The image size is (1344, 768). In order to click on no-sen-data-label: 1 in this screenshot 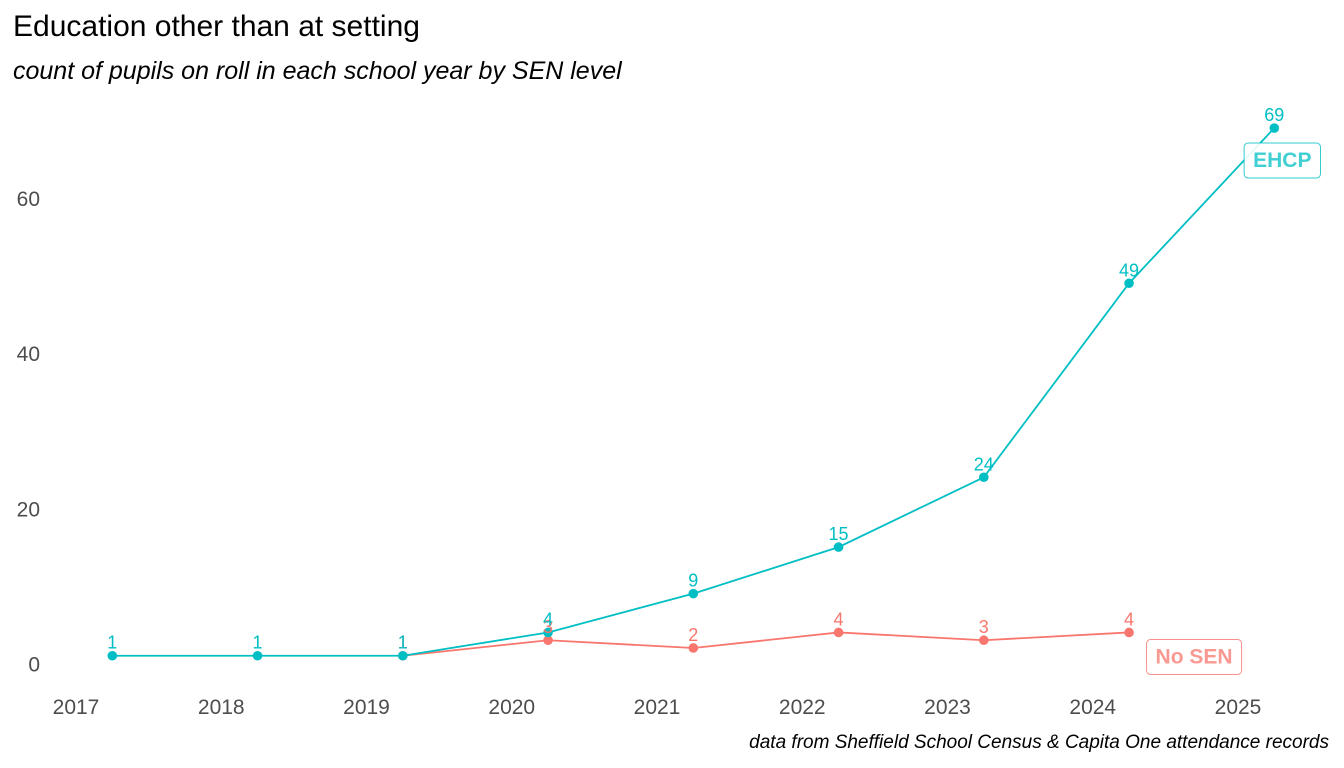, I will do `click(403, 643)`.